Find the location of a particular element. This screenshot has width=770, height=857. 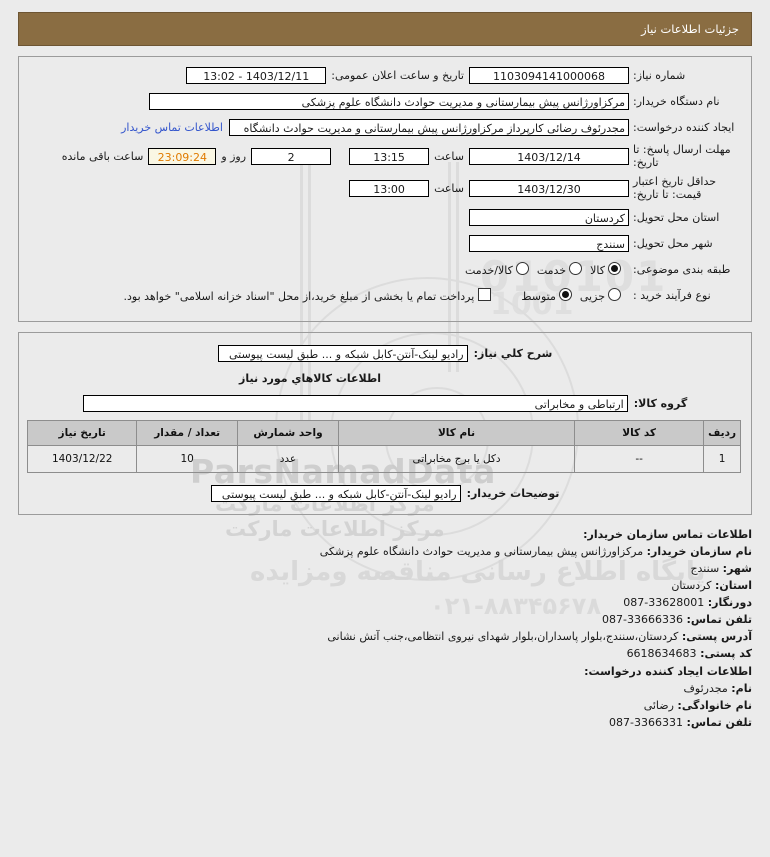

buyer-contact-link: اطلاعات تماس خریدار is located at coordinates (172, 127).